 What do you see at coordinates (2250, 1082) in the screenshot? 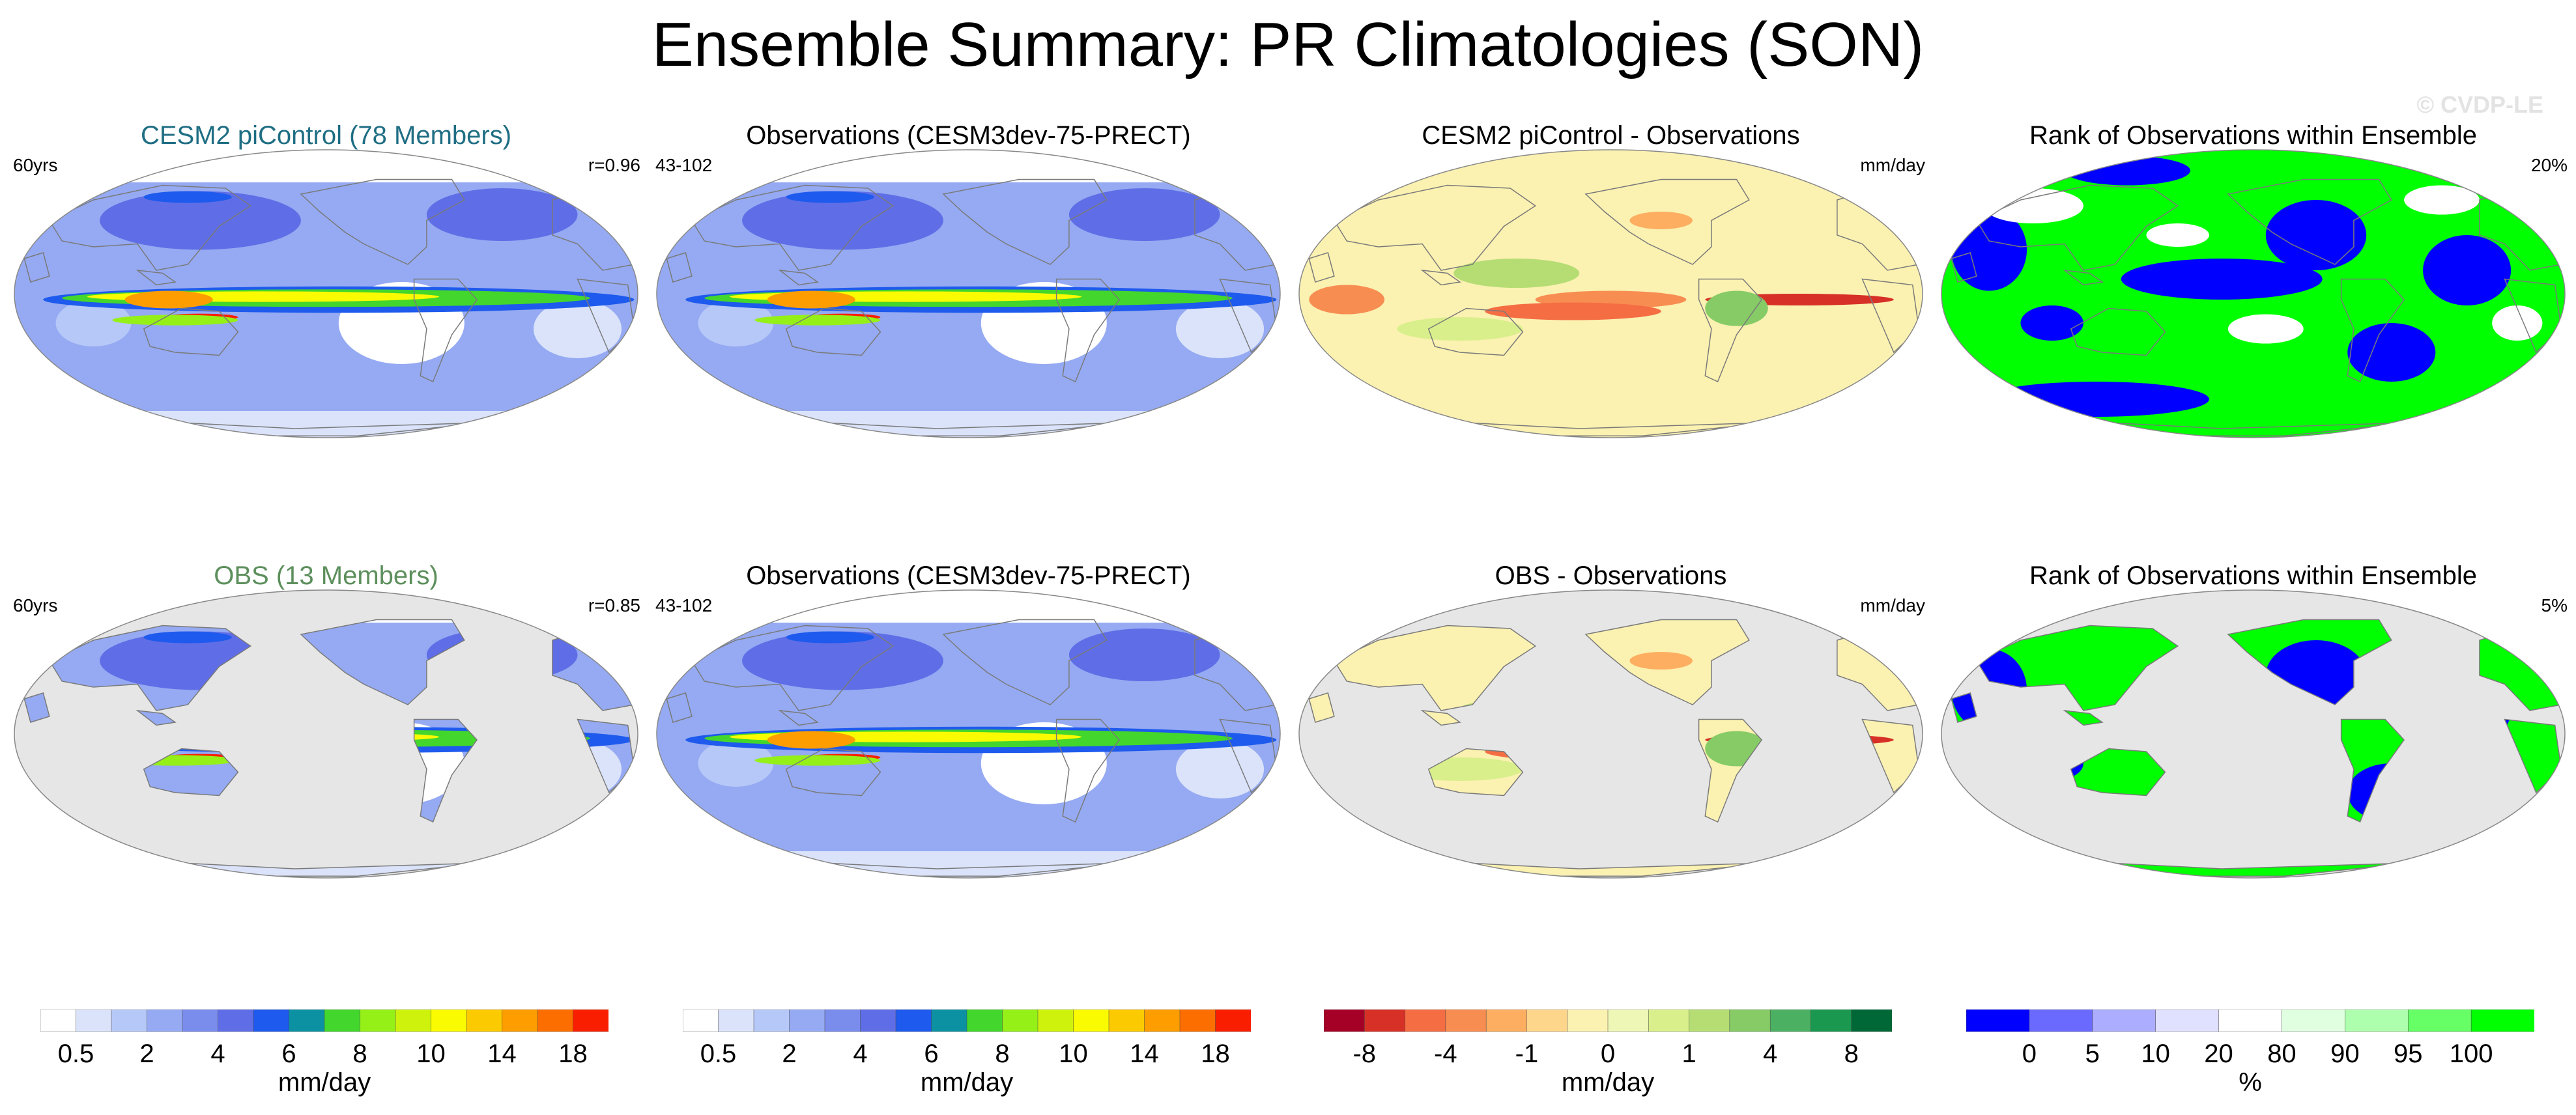
I see `colorbar-unit: %` at bounding box center [2250, 1082].